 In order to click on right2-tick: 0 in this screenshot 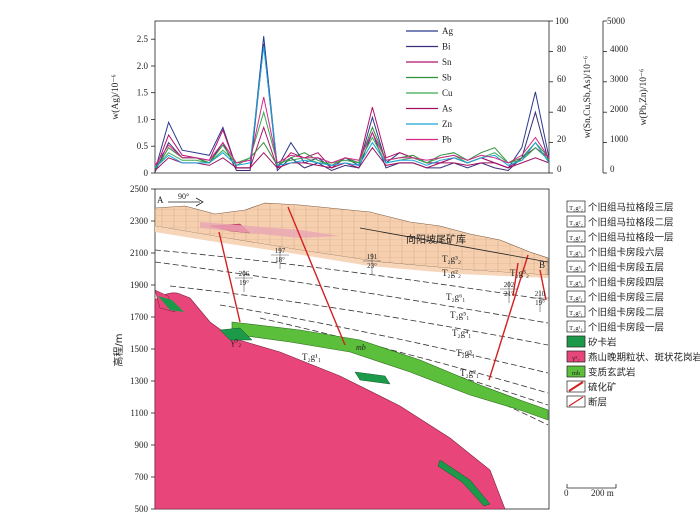, I will do `click(612, 169)`.